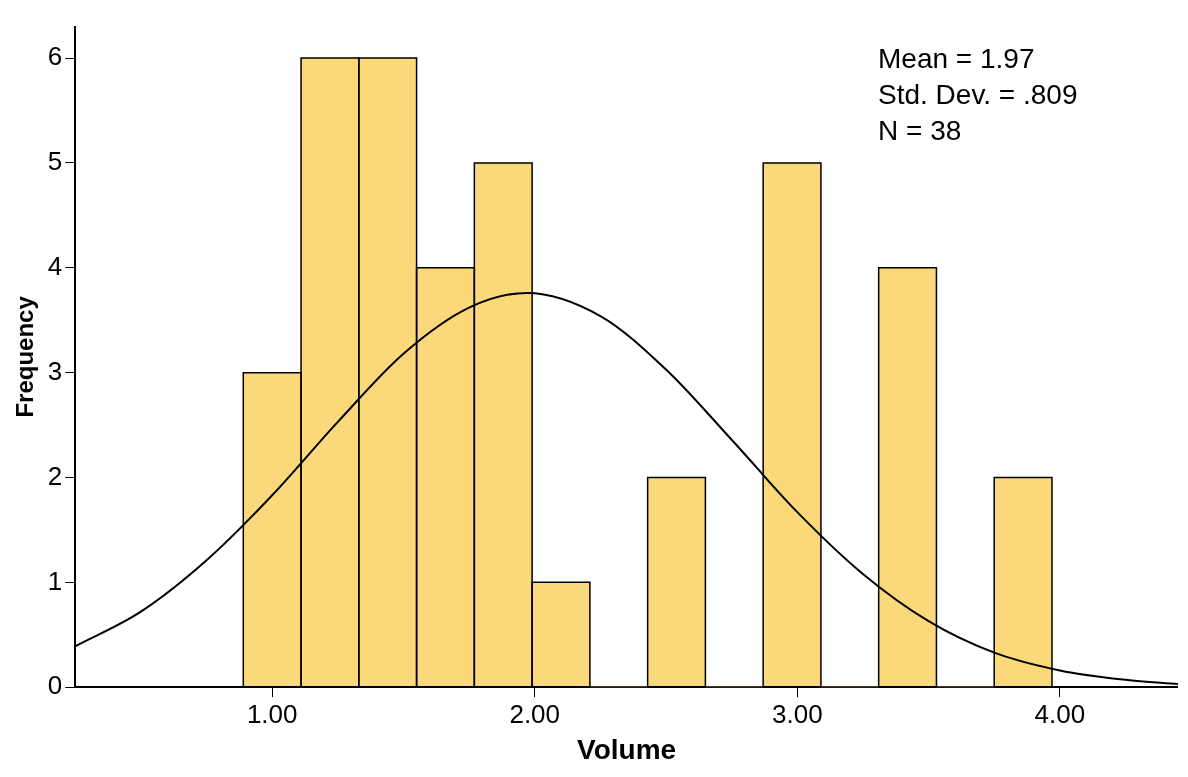  What do you see at coordinates (55, 265) in the screenshot?
I see `y-tick-label: 4` at bounding box center [55, 265].